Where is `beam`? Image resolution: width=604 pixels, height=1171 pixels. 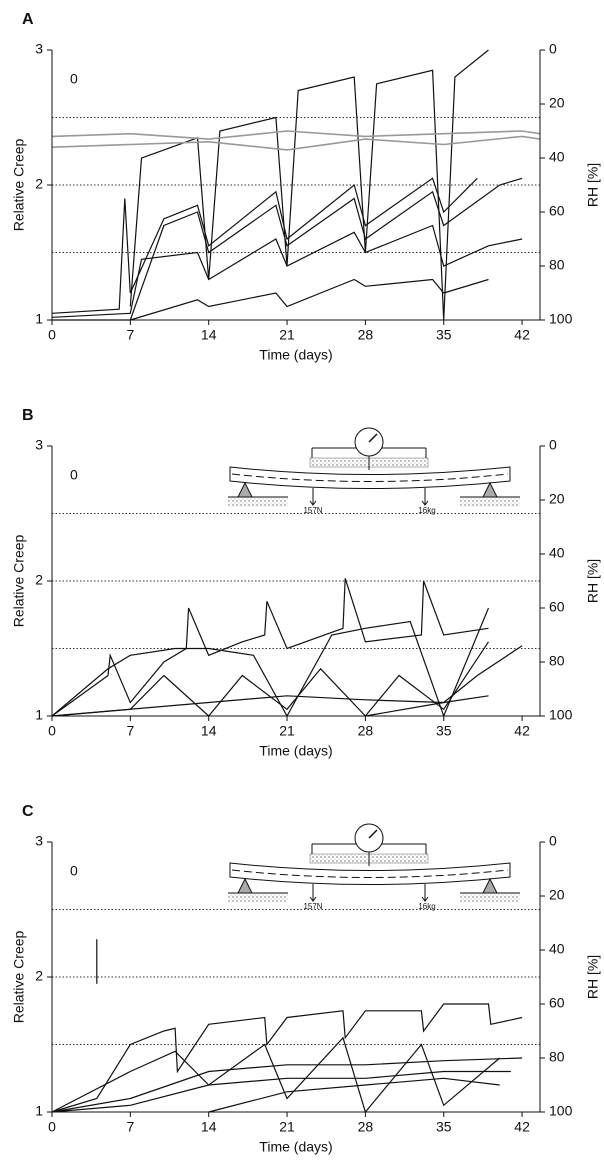 beam is located at coordinates (370, 477).